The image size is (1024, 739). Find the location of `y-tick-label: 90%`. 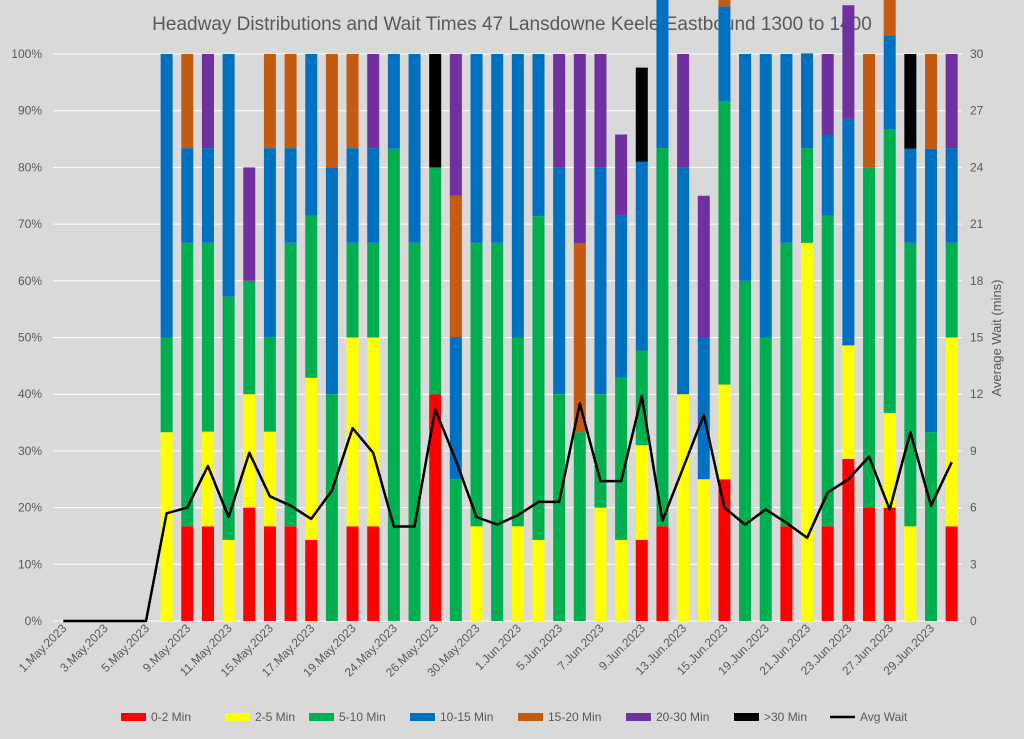

y-tick-label: 90% is located at coordinates (30, 111).